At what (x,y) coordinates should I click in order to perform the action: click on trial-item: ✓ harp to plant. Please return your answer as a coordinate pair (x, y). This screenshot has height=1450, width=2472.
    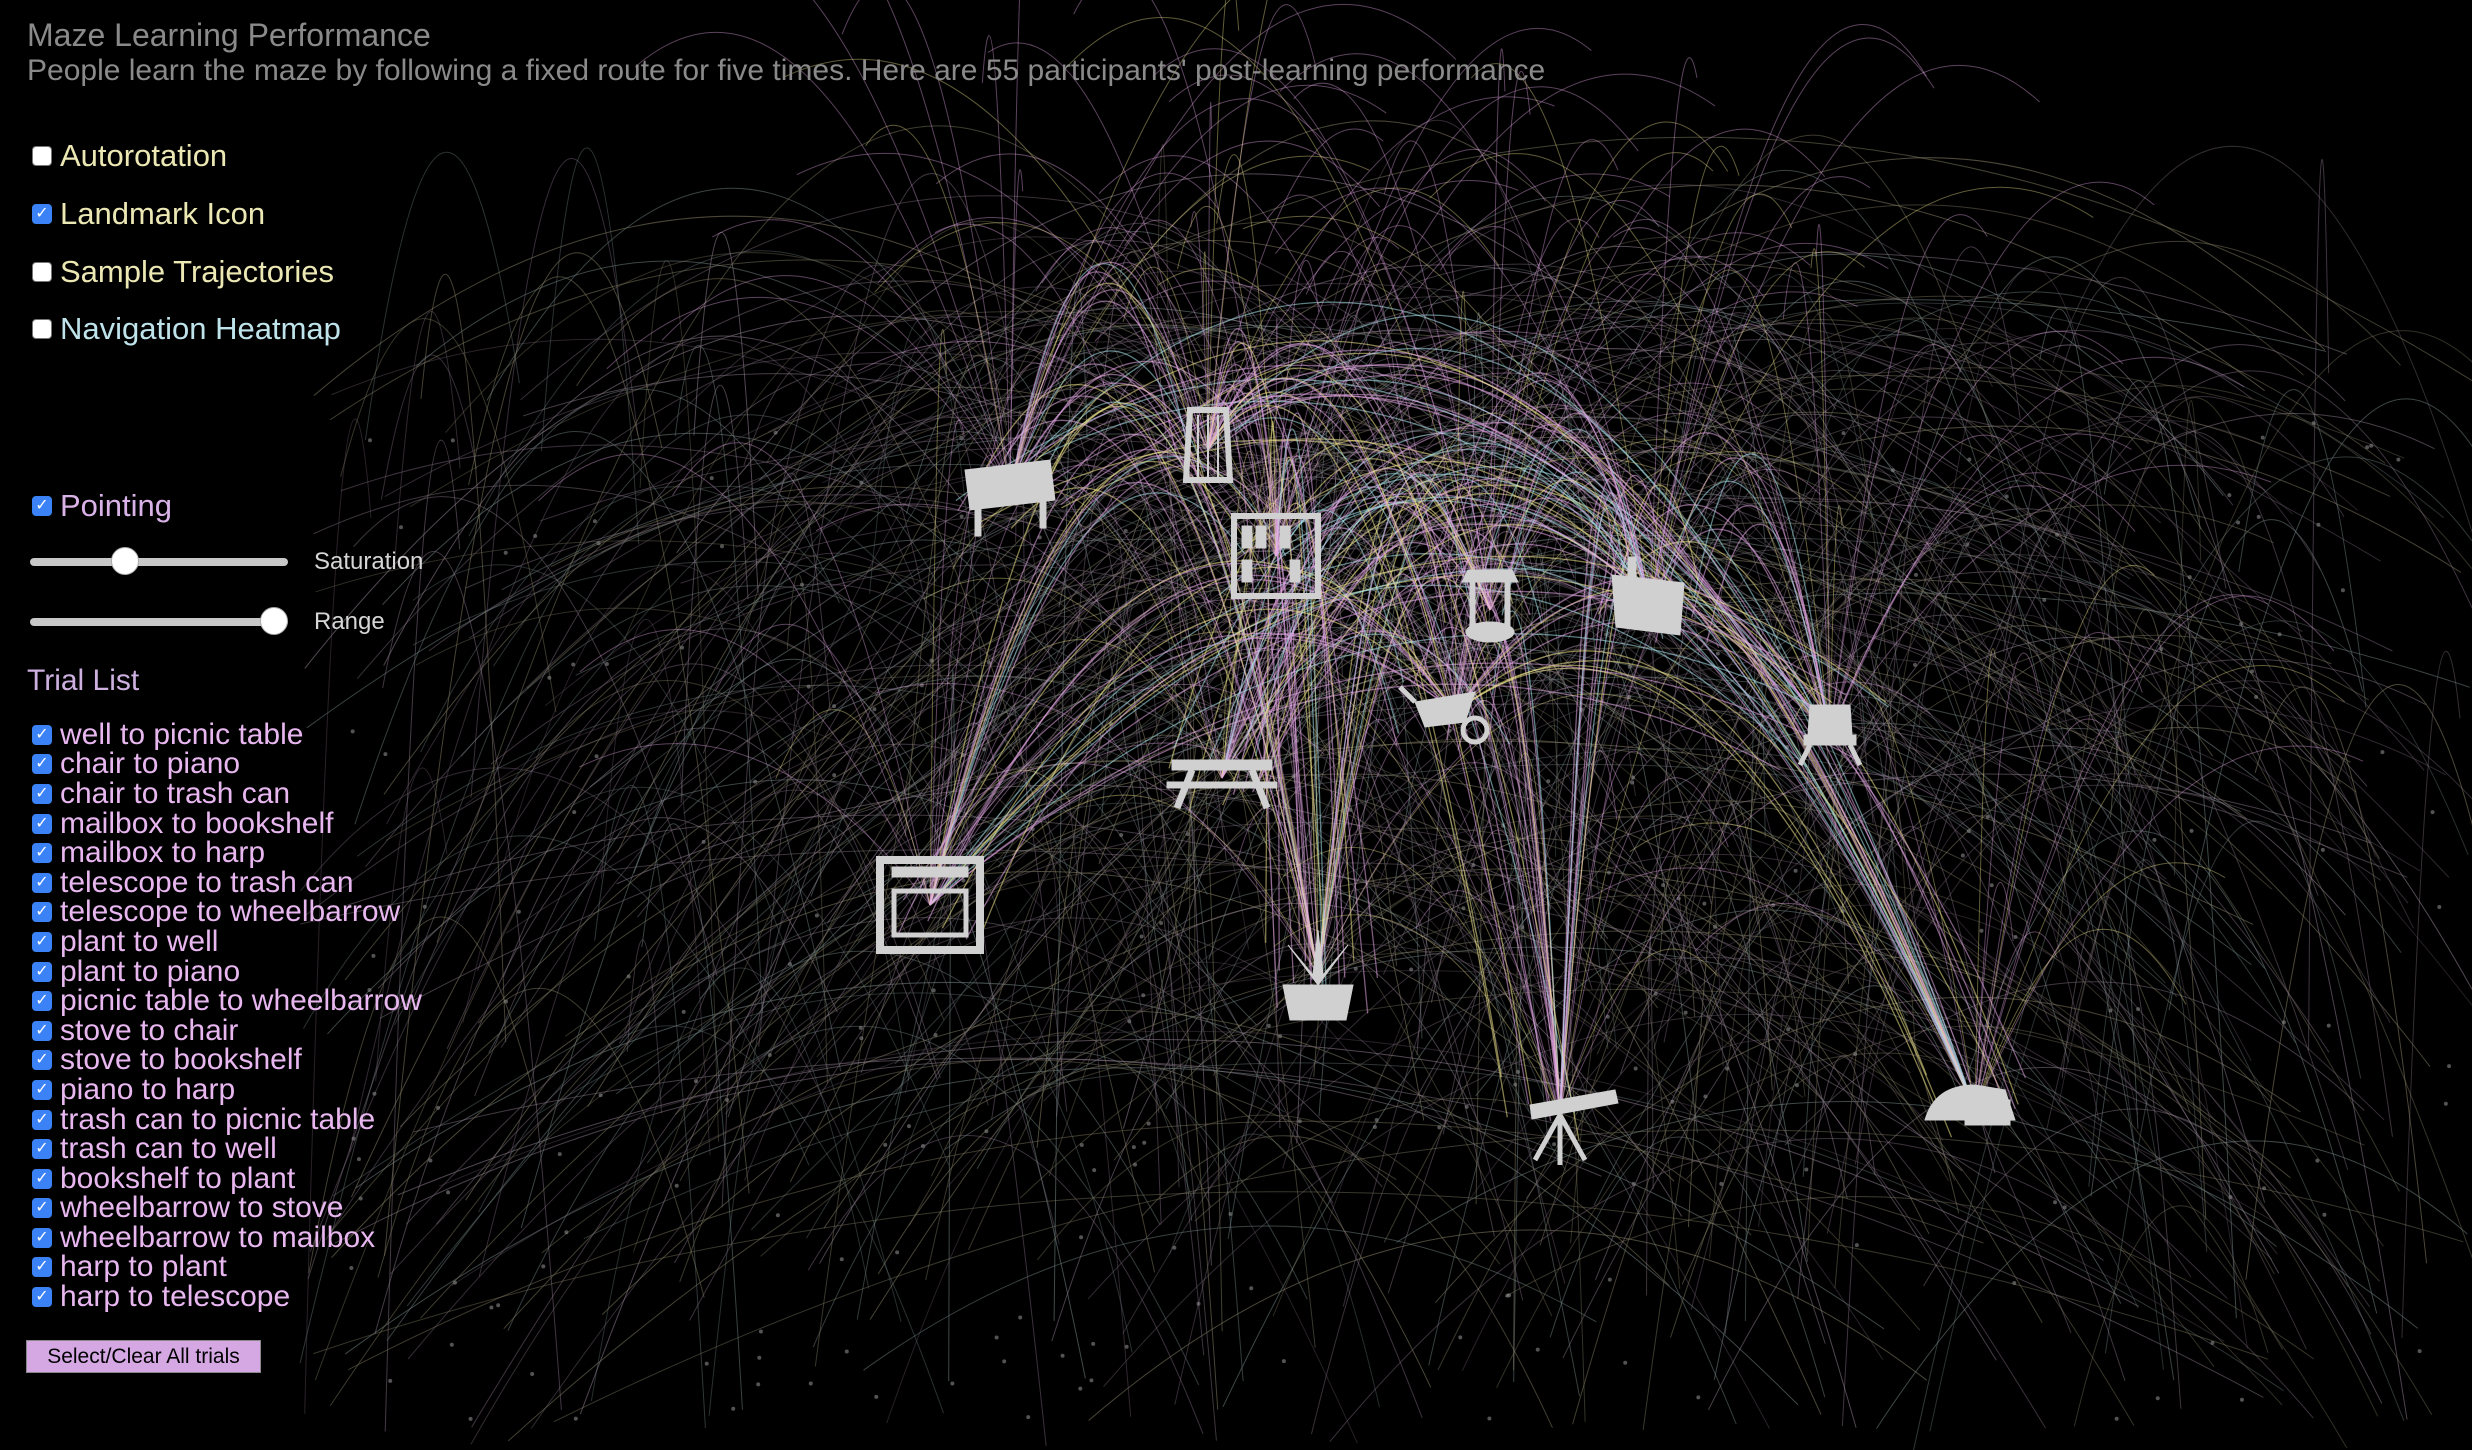
    Looking at the image, I should click on (227, 1266).